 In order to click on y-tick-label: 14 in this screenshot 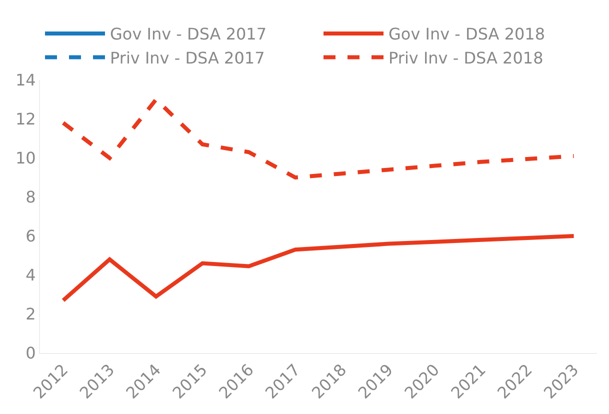, I will do `click(25, 80)`.